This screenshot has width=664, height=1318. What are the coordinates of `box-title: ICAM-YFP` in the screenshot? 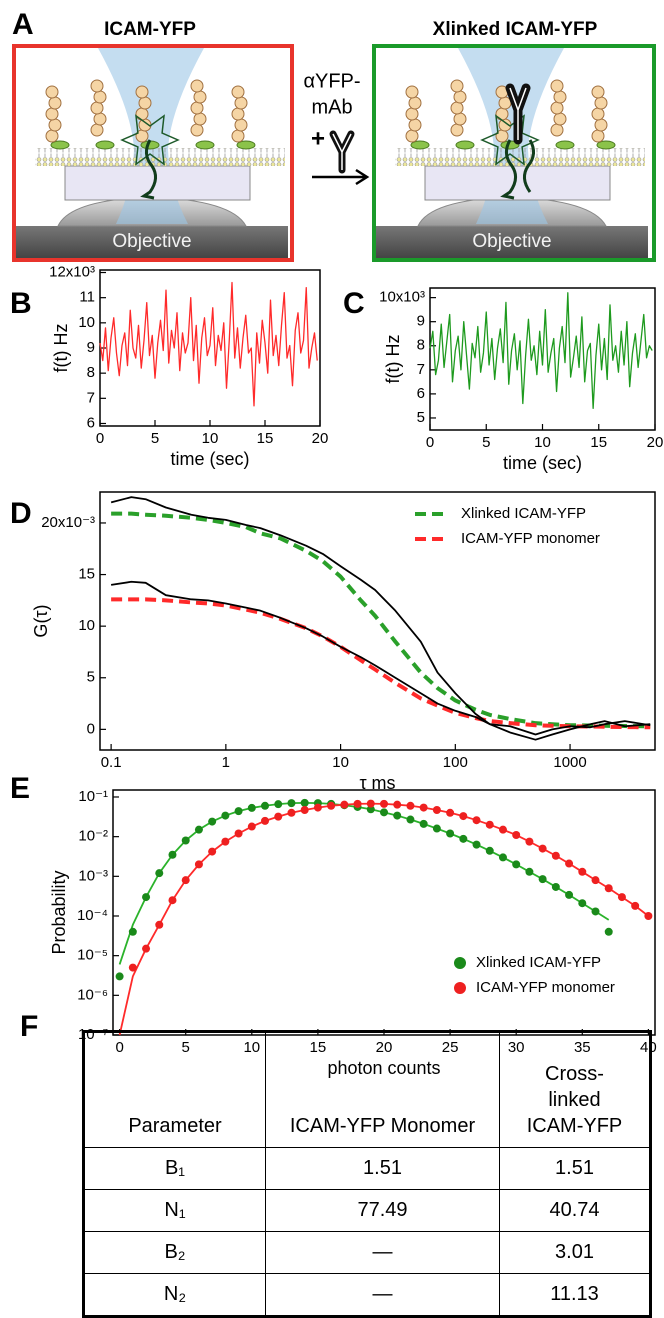 It's located at (150, 29).